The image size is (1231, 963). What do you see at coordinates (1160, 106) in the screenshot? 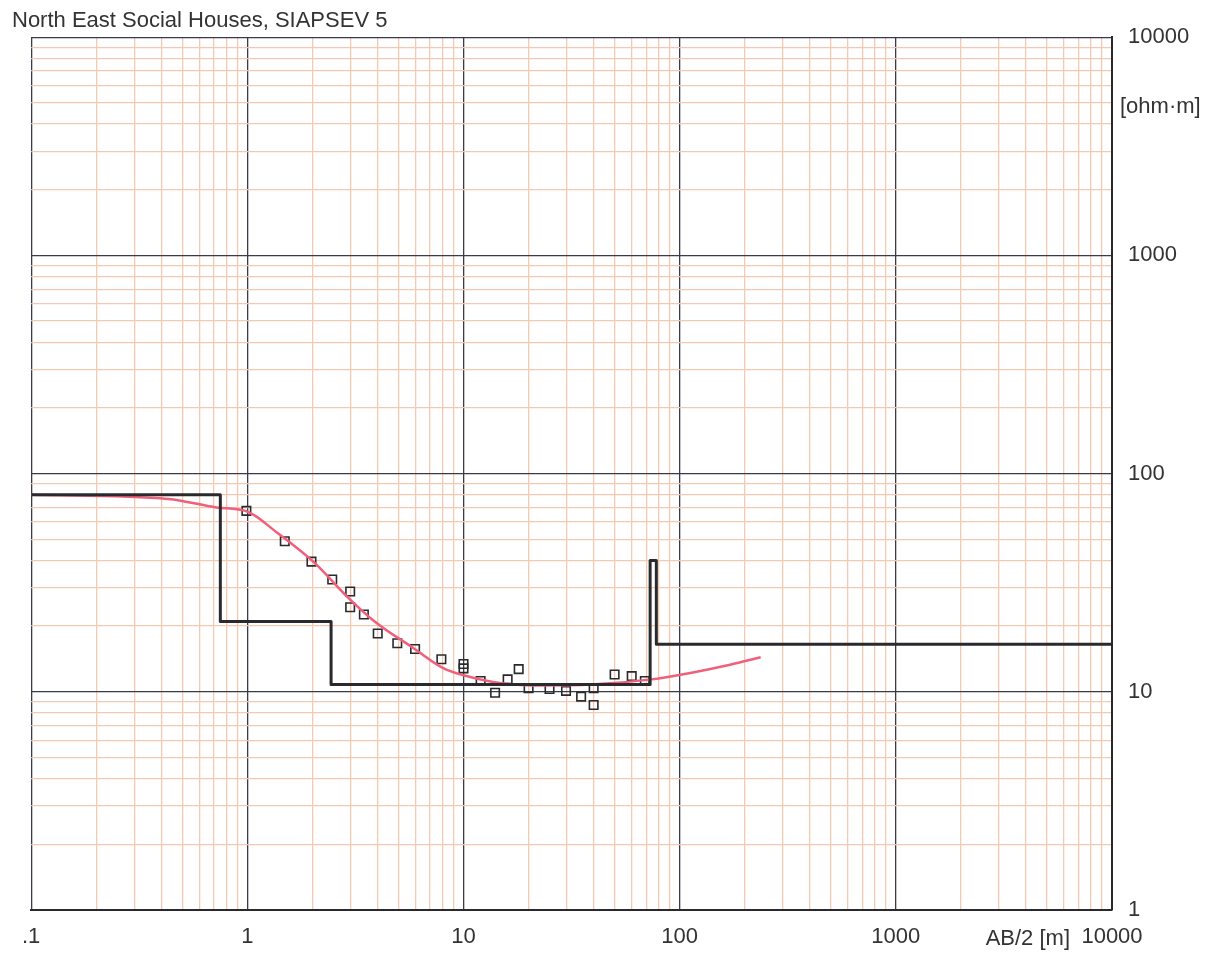
I see `y-axis-title: [ohm·m]` at bounding box center [1160, 106].